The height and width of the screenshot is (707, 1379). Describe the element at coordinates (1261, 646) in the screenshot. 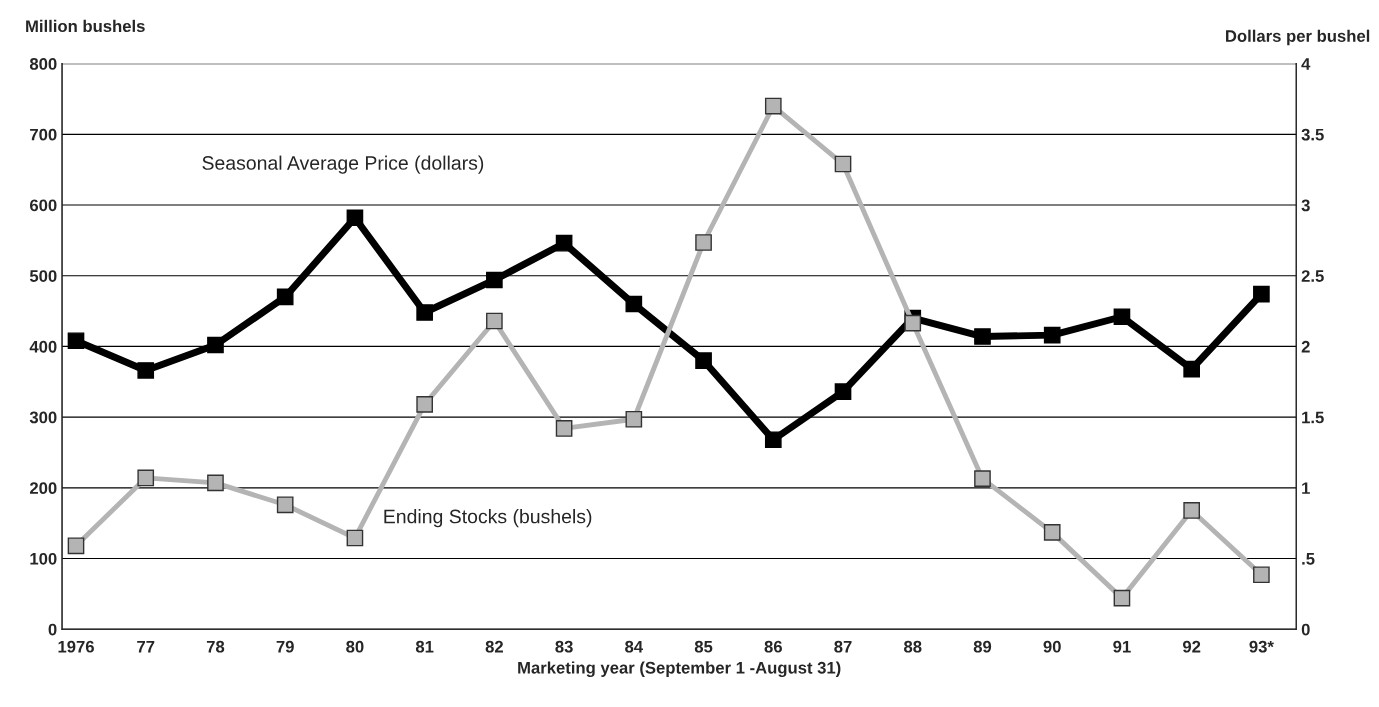

I see `x-tick-label: 93*` at that location.